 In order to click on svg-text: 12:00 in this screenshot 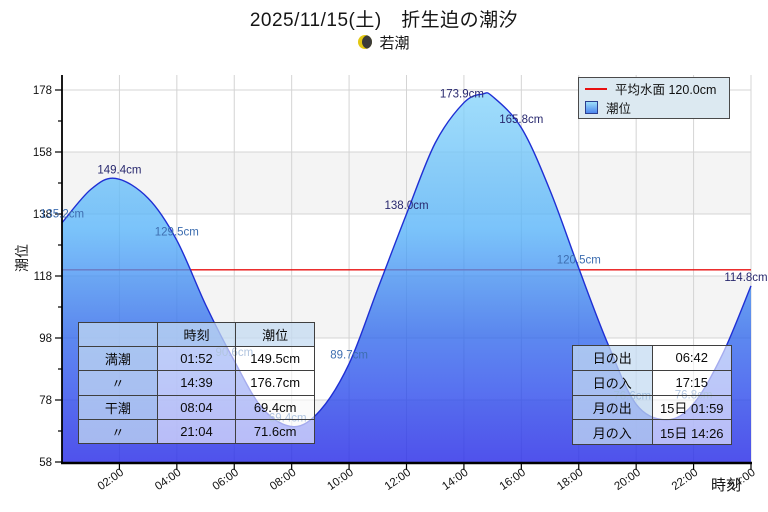, I will do `click(398, 480)`.